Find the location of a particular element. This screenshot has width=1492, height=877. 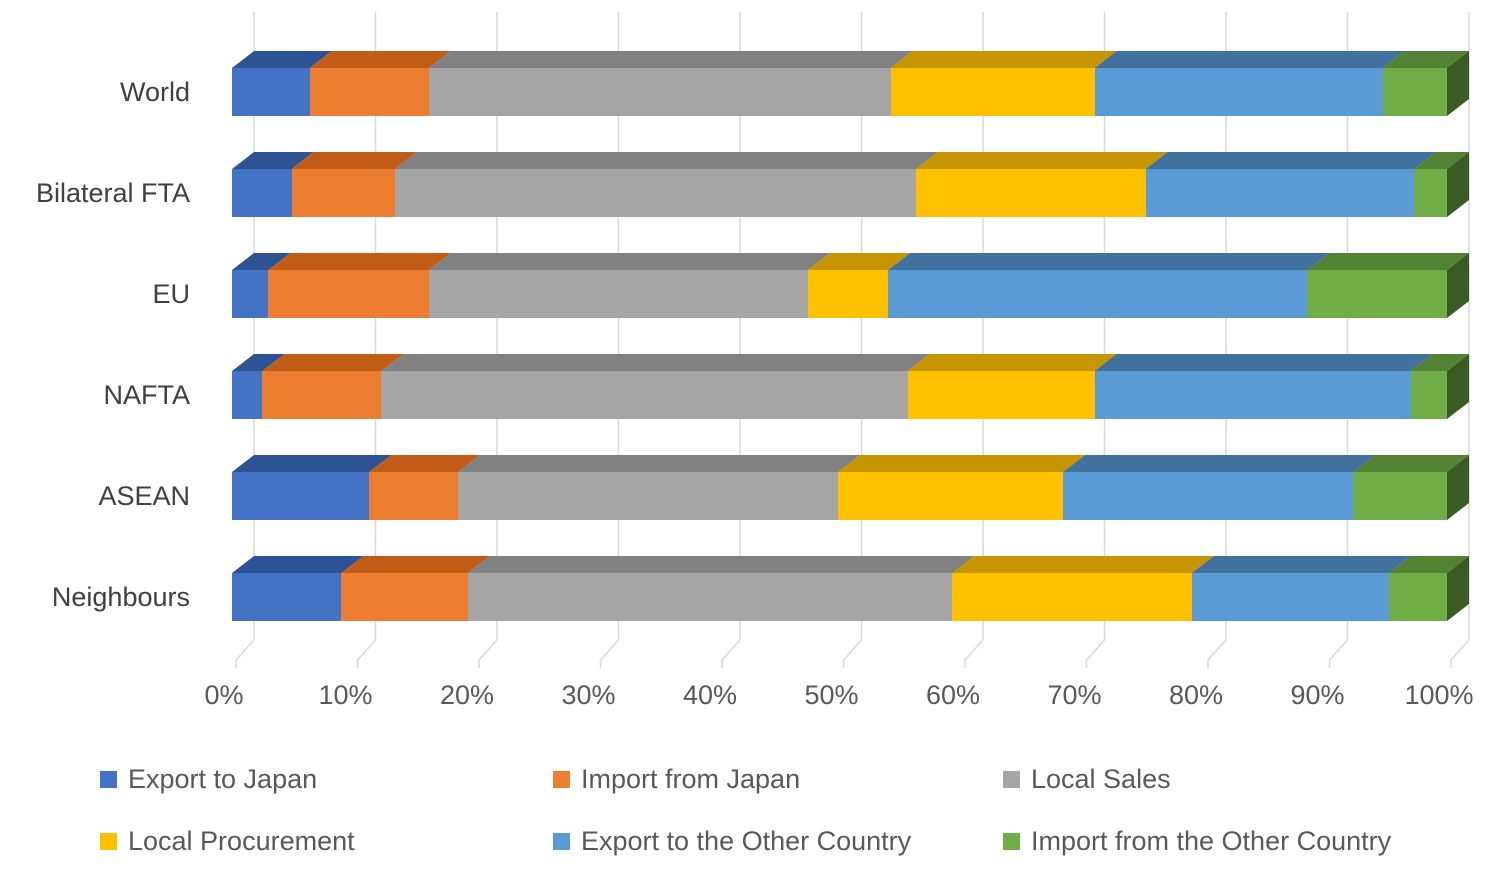

legend-item-import-from-japan: Import from Japan is located at coordinates (676, 779).